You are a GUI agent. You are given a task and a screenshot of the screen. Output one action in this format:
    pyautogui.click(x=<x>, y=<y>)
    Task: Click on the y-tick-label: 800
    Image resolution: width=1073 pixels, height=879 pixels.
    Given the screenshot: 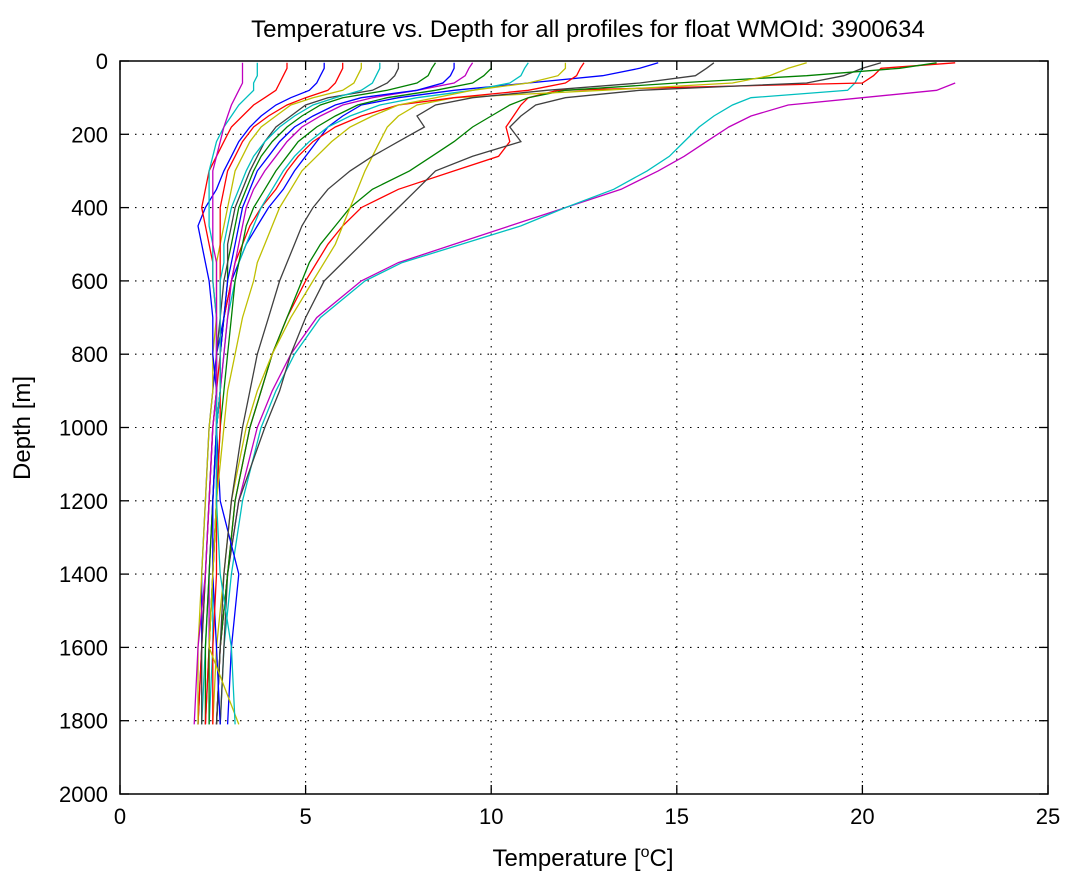 What is the action you would take?
    pyautogui.click(x=89, y=354)
    